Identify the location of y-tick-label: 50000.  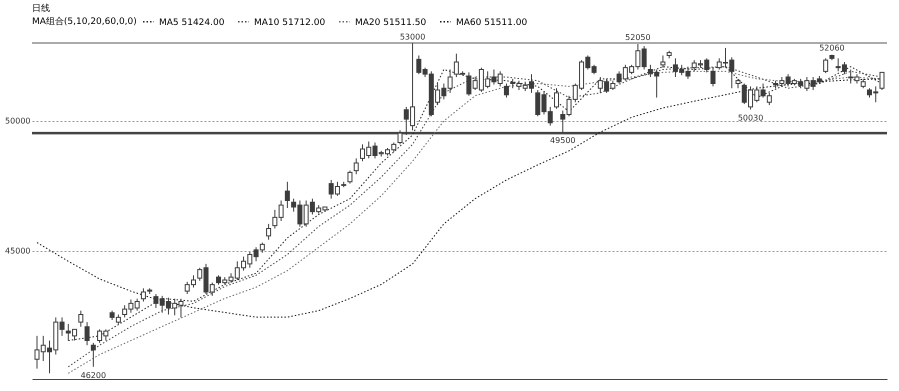
(17, 121).